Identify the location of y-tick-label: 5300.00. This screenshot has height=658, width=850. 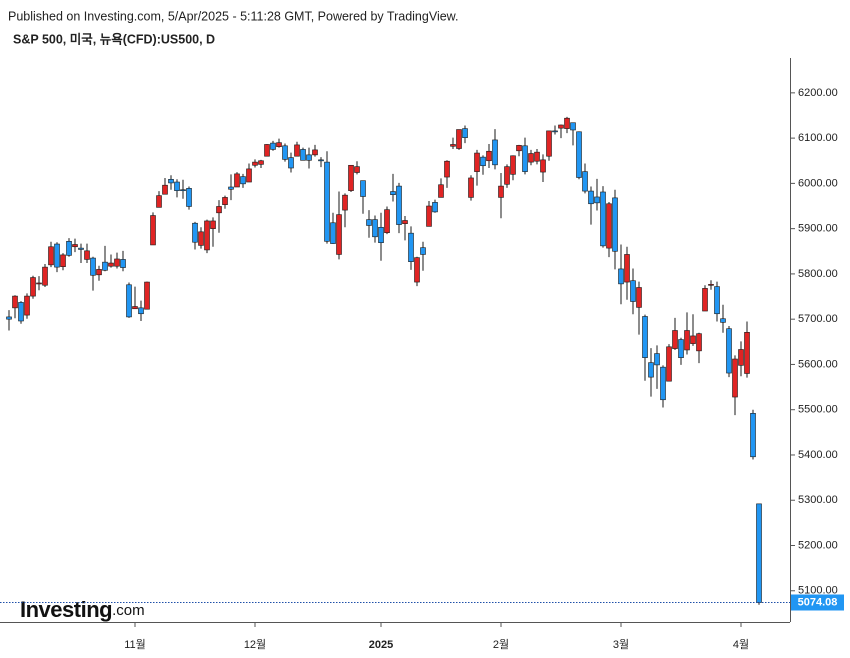
(818, 500).